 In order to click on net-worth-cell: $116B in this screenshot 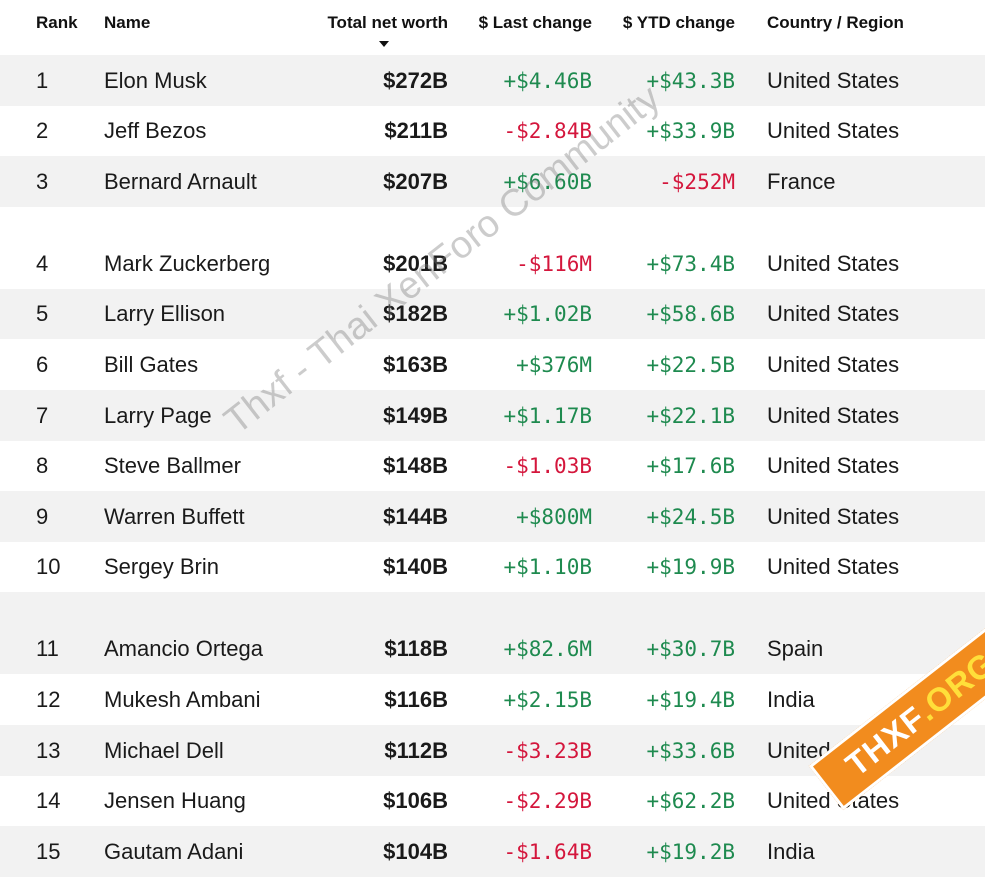, I will do `click(416, 699)`.